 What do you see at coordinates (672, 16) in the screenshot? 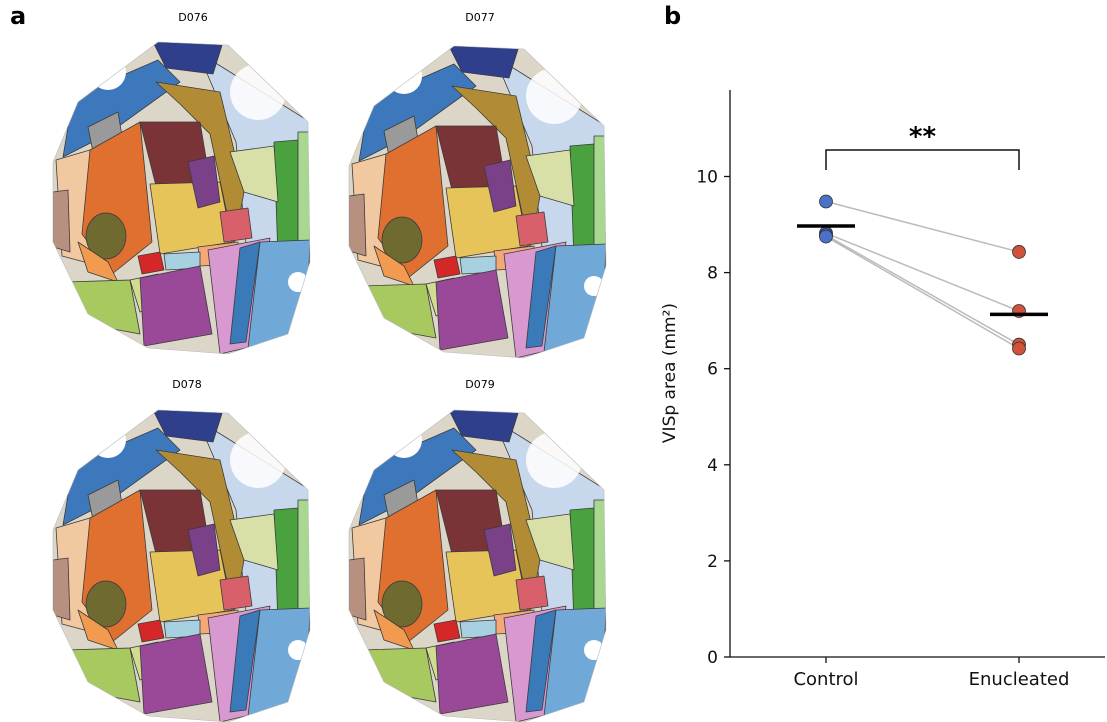
I see `panel-label: b` at bounding box center [672, 16].